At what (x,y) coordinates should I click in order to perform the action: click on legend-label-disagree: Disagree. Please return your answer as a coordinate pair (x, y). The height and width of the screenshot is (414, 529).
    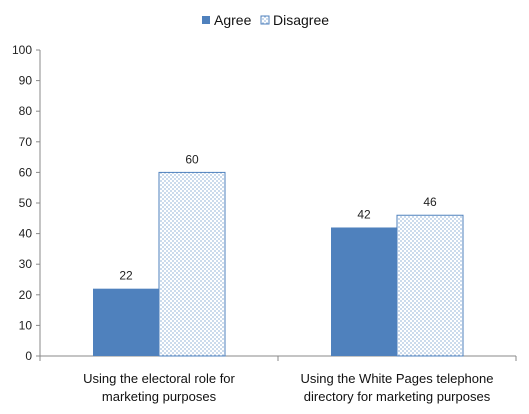
    Looking at the image, I should click on (301, 20).